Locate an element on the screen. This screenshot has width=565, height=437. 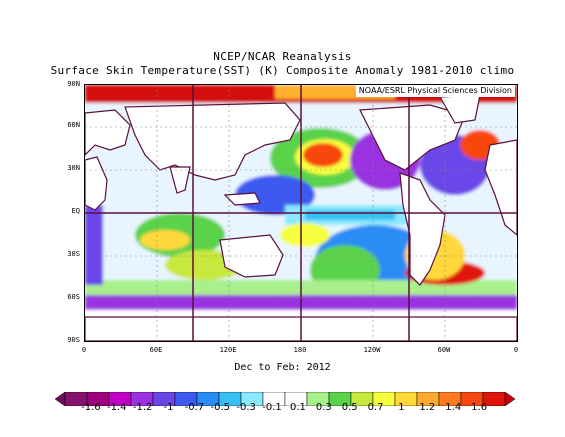
lon-label-0: 0 is located at coordinates (84, 350).